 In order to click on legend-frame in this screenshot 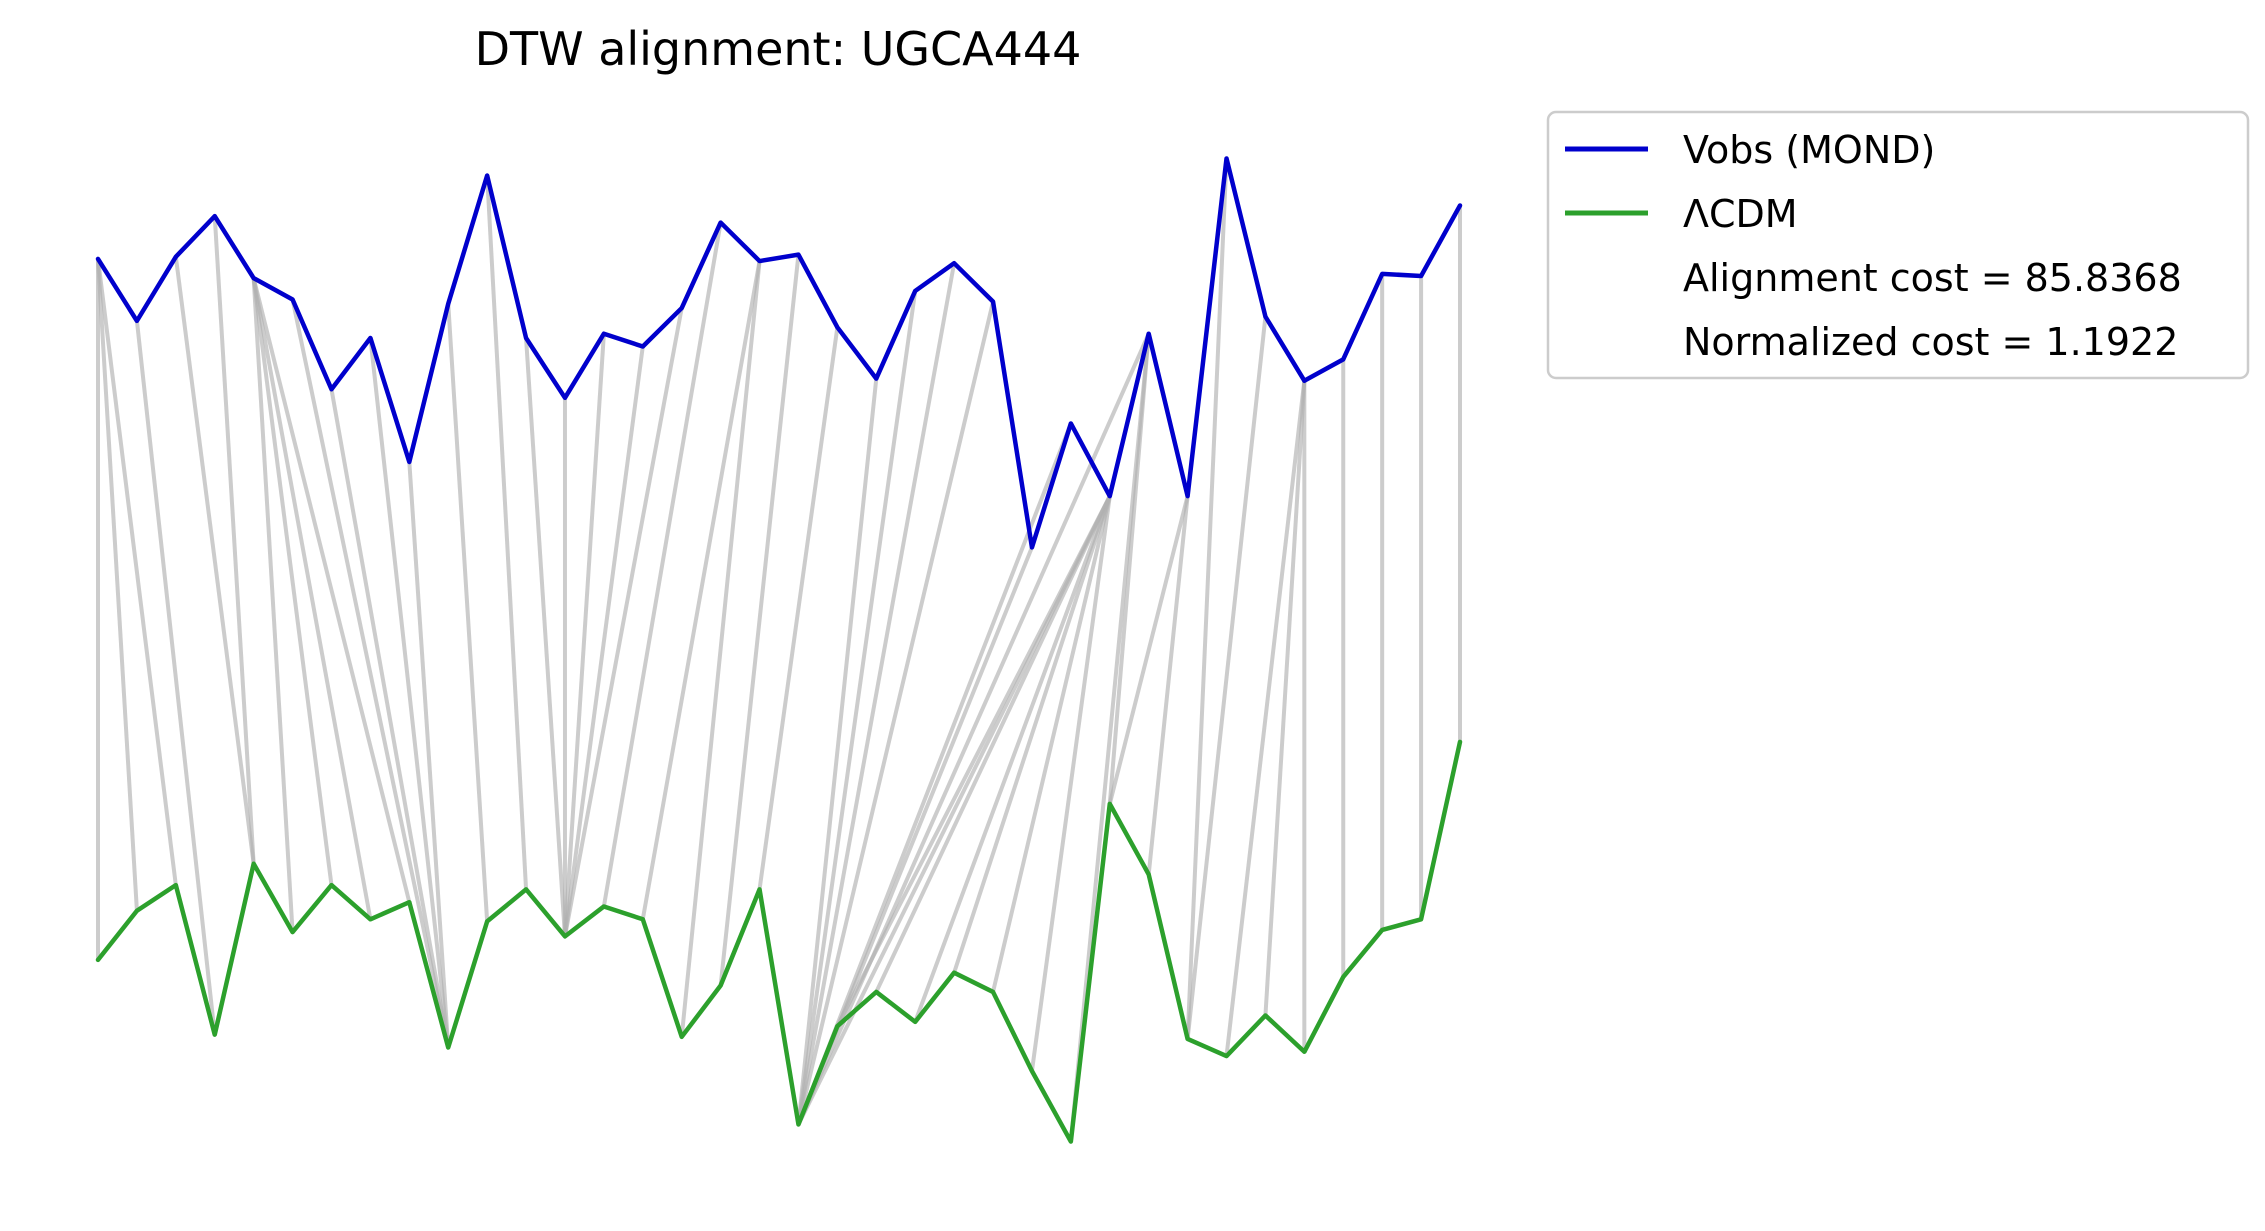, I will do `click(1898, 245)`.